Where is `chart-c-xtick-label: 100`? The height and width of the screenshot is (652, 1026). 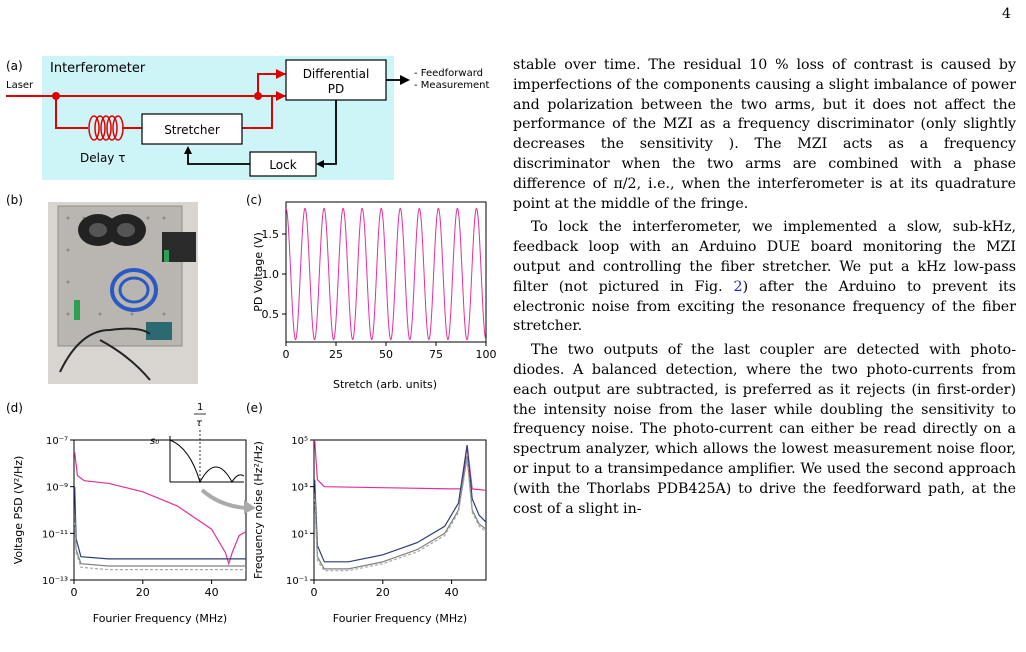 chart-c-xtick-label: 100 is located at coordinates (486, 354).